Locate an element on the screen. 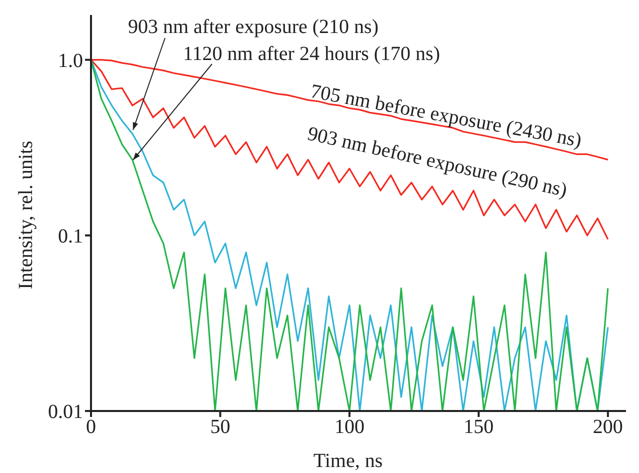 Image resolution: width=639 pixels, height=473 pixels. x-tick-label: 50 is located at coordinates (220, 427).